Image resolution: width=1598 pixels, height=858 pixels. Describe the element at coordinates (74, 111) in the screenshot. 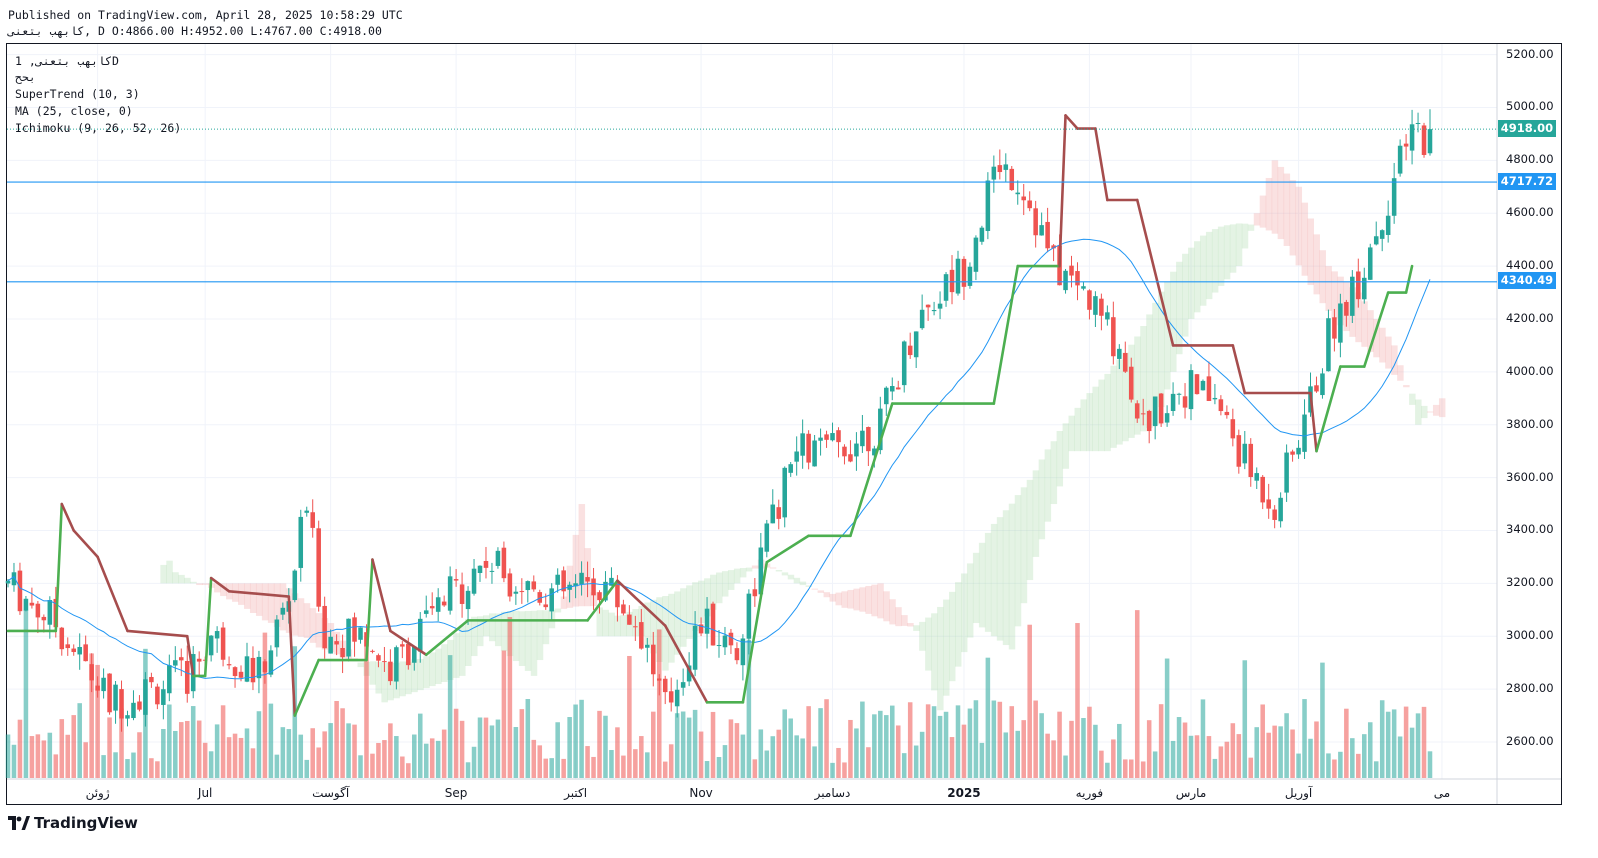

I see `legend-ma: MA (25, close, 0)` at that location.